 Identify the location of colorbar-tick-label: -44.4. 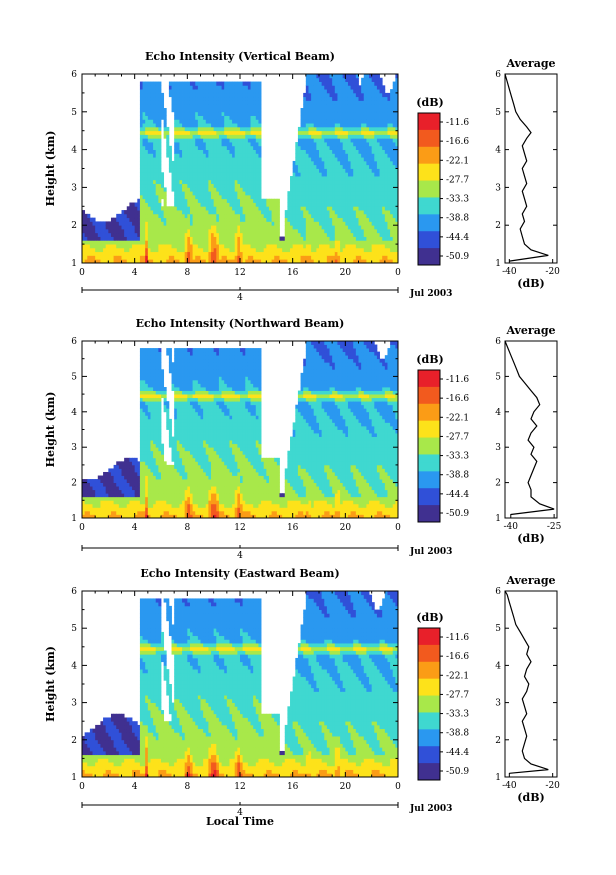
(457, 238).